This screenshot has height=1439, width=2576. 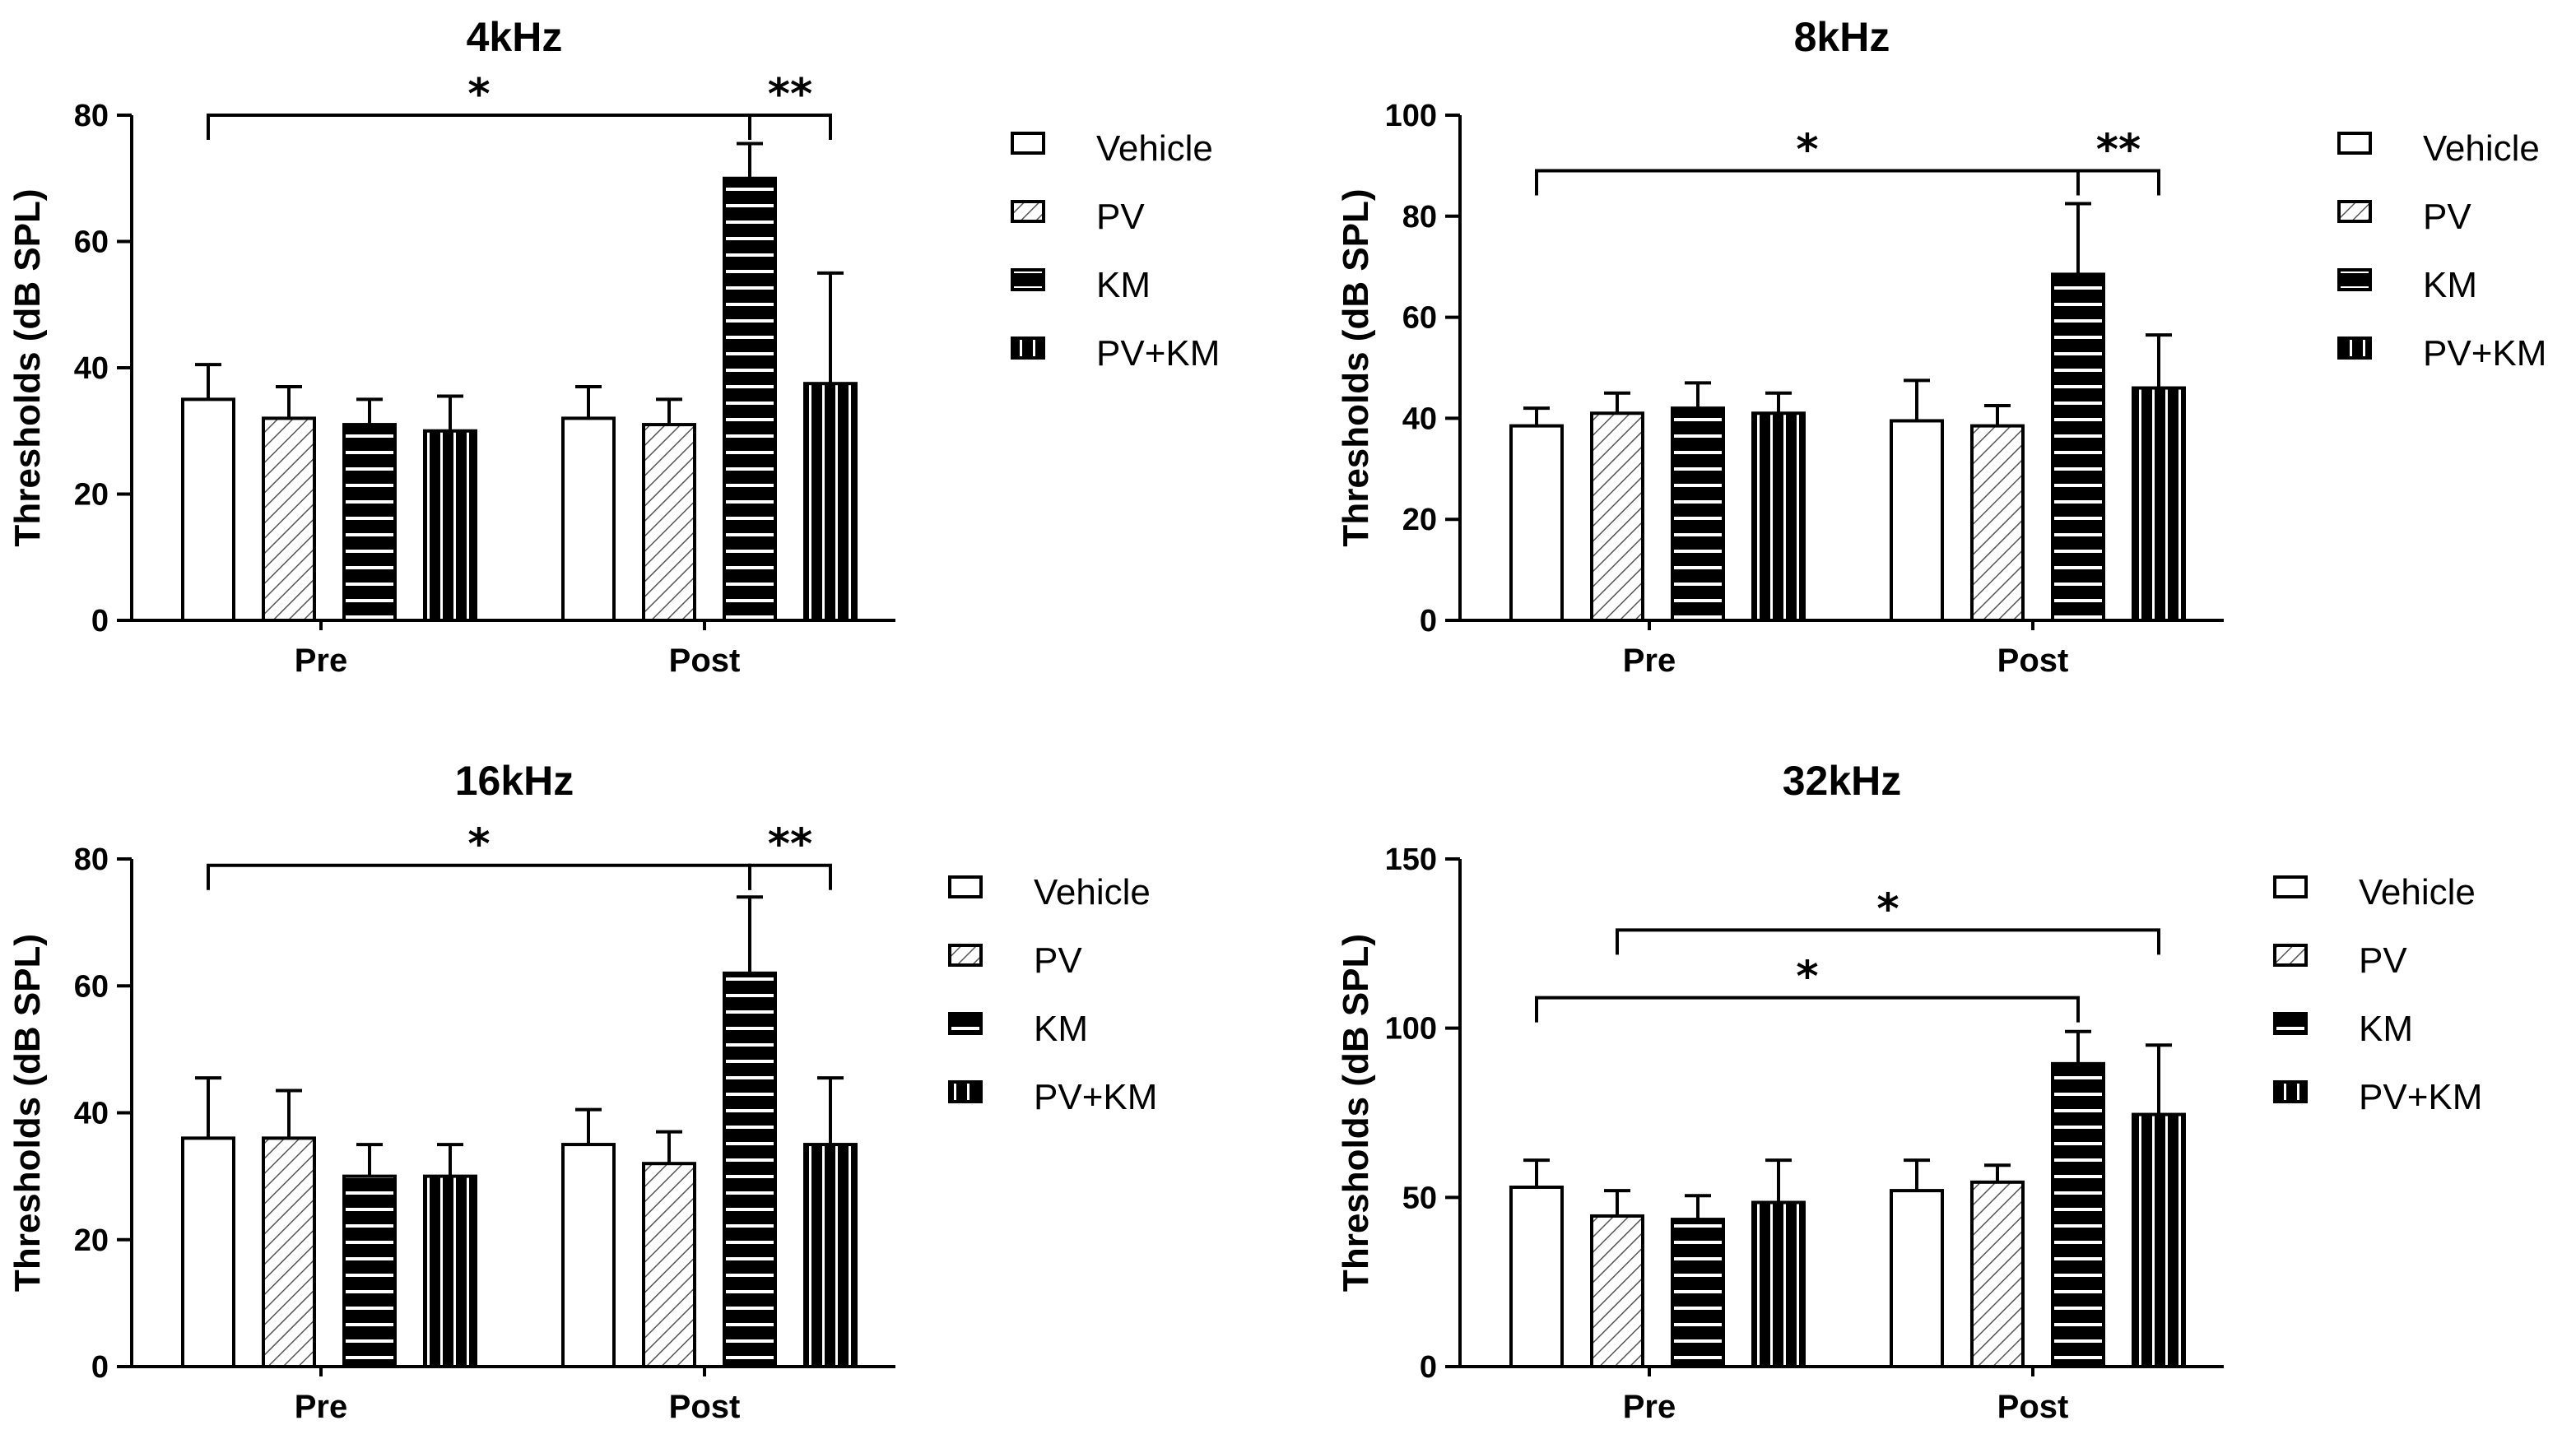 I want to click on chart-title: 16kHz, so click(x=514, y=781).